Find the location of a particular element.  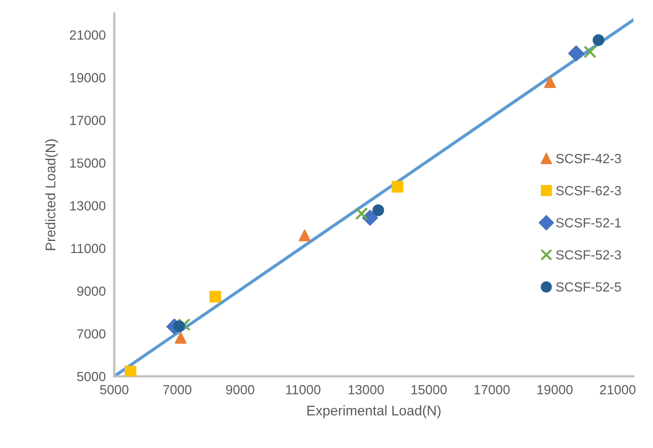

y-tick-label: 11000 is located at coordinates (88, 249).